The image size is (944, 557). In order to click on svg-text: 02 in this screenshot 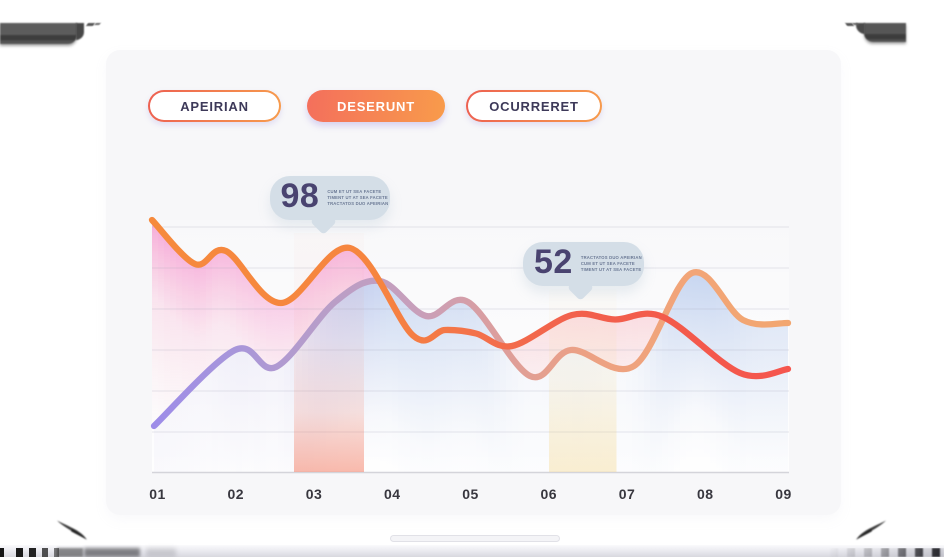, I will do `click(236, 494)`.